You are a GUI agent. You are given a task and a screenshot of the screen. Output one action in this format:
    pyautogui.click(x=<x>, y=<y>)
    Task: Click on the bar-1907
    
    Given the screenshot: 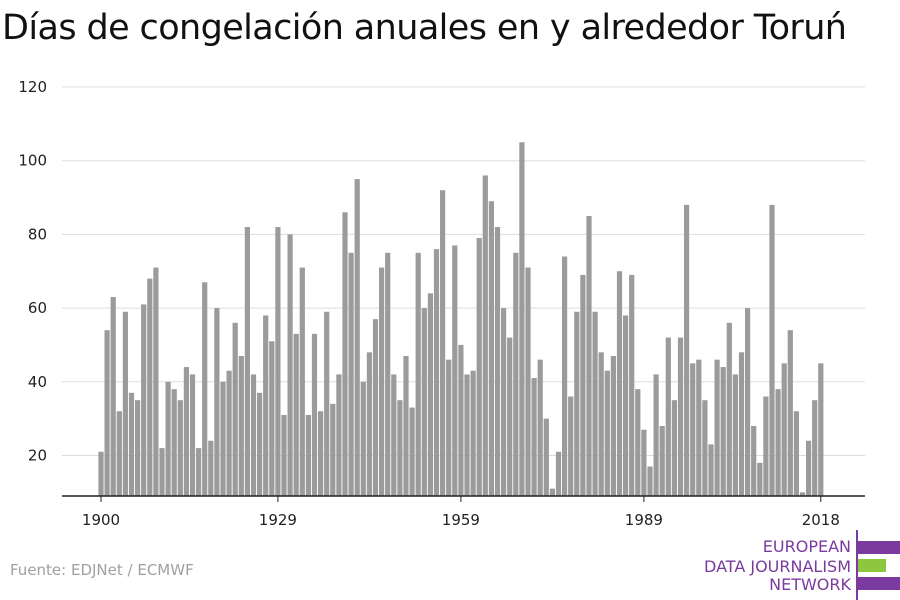 What is the action you would take?
    pyautogui.click(x=144, y=400)
    